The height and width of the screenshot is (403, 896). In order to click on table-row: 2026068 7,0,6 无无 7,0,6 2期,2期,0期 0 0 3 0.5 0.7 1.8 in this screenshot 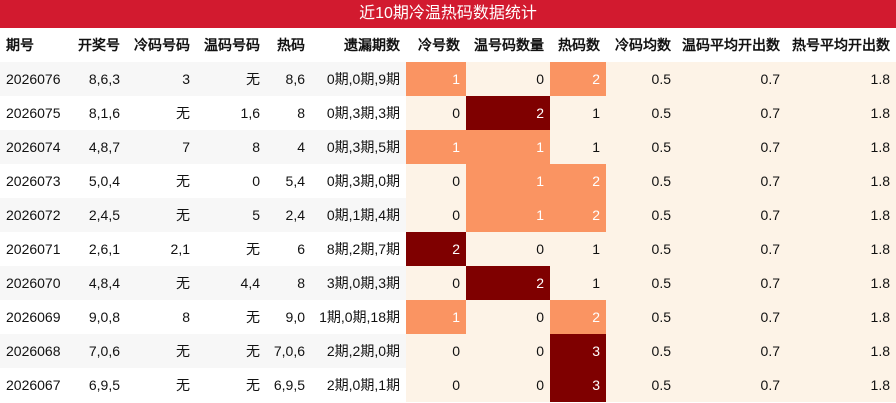, I will do `click(448, 351)`.